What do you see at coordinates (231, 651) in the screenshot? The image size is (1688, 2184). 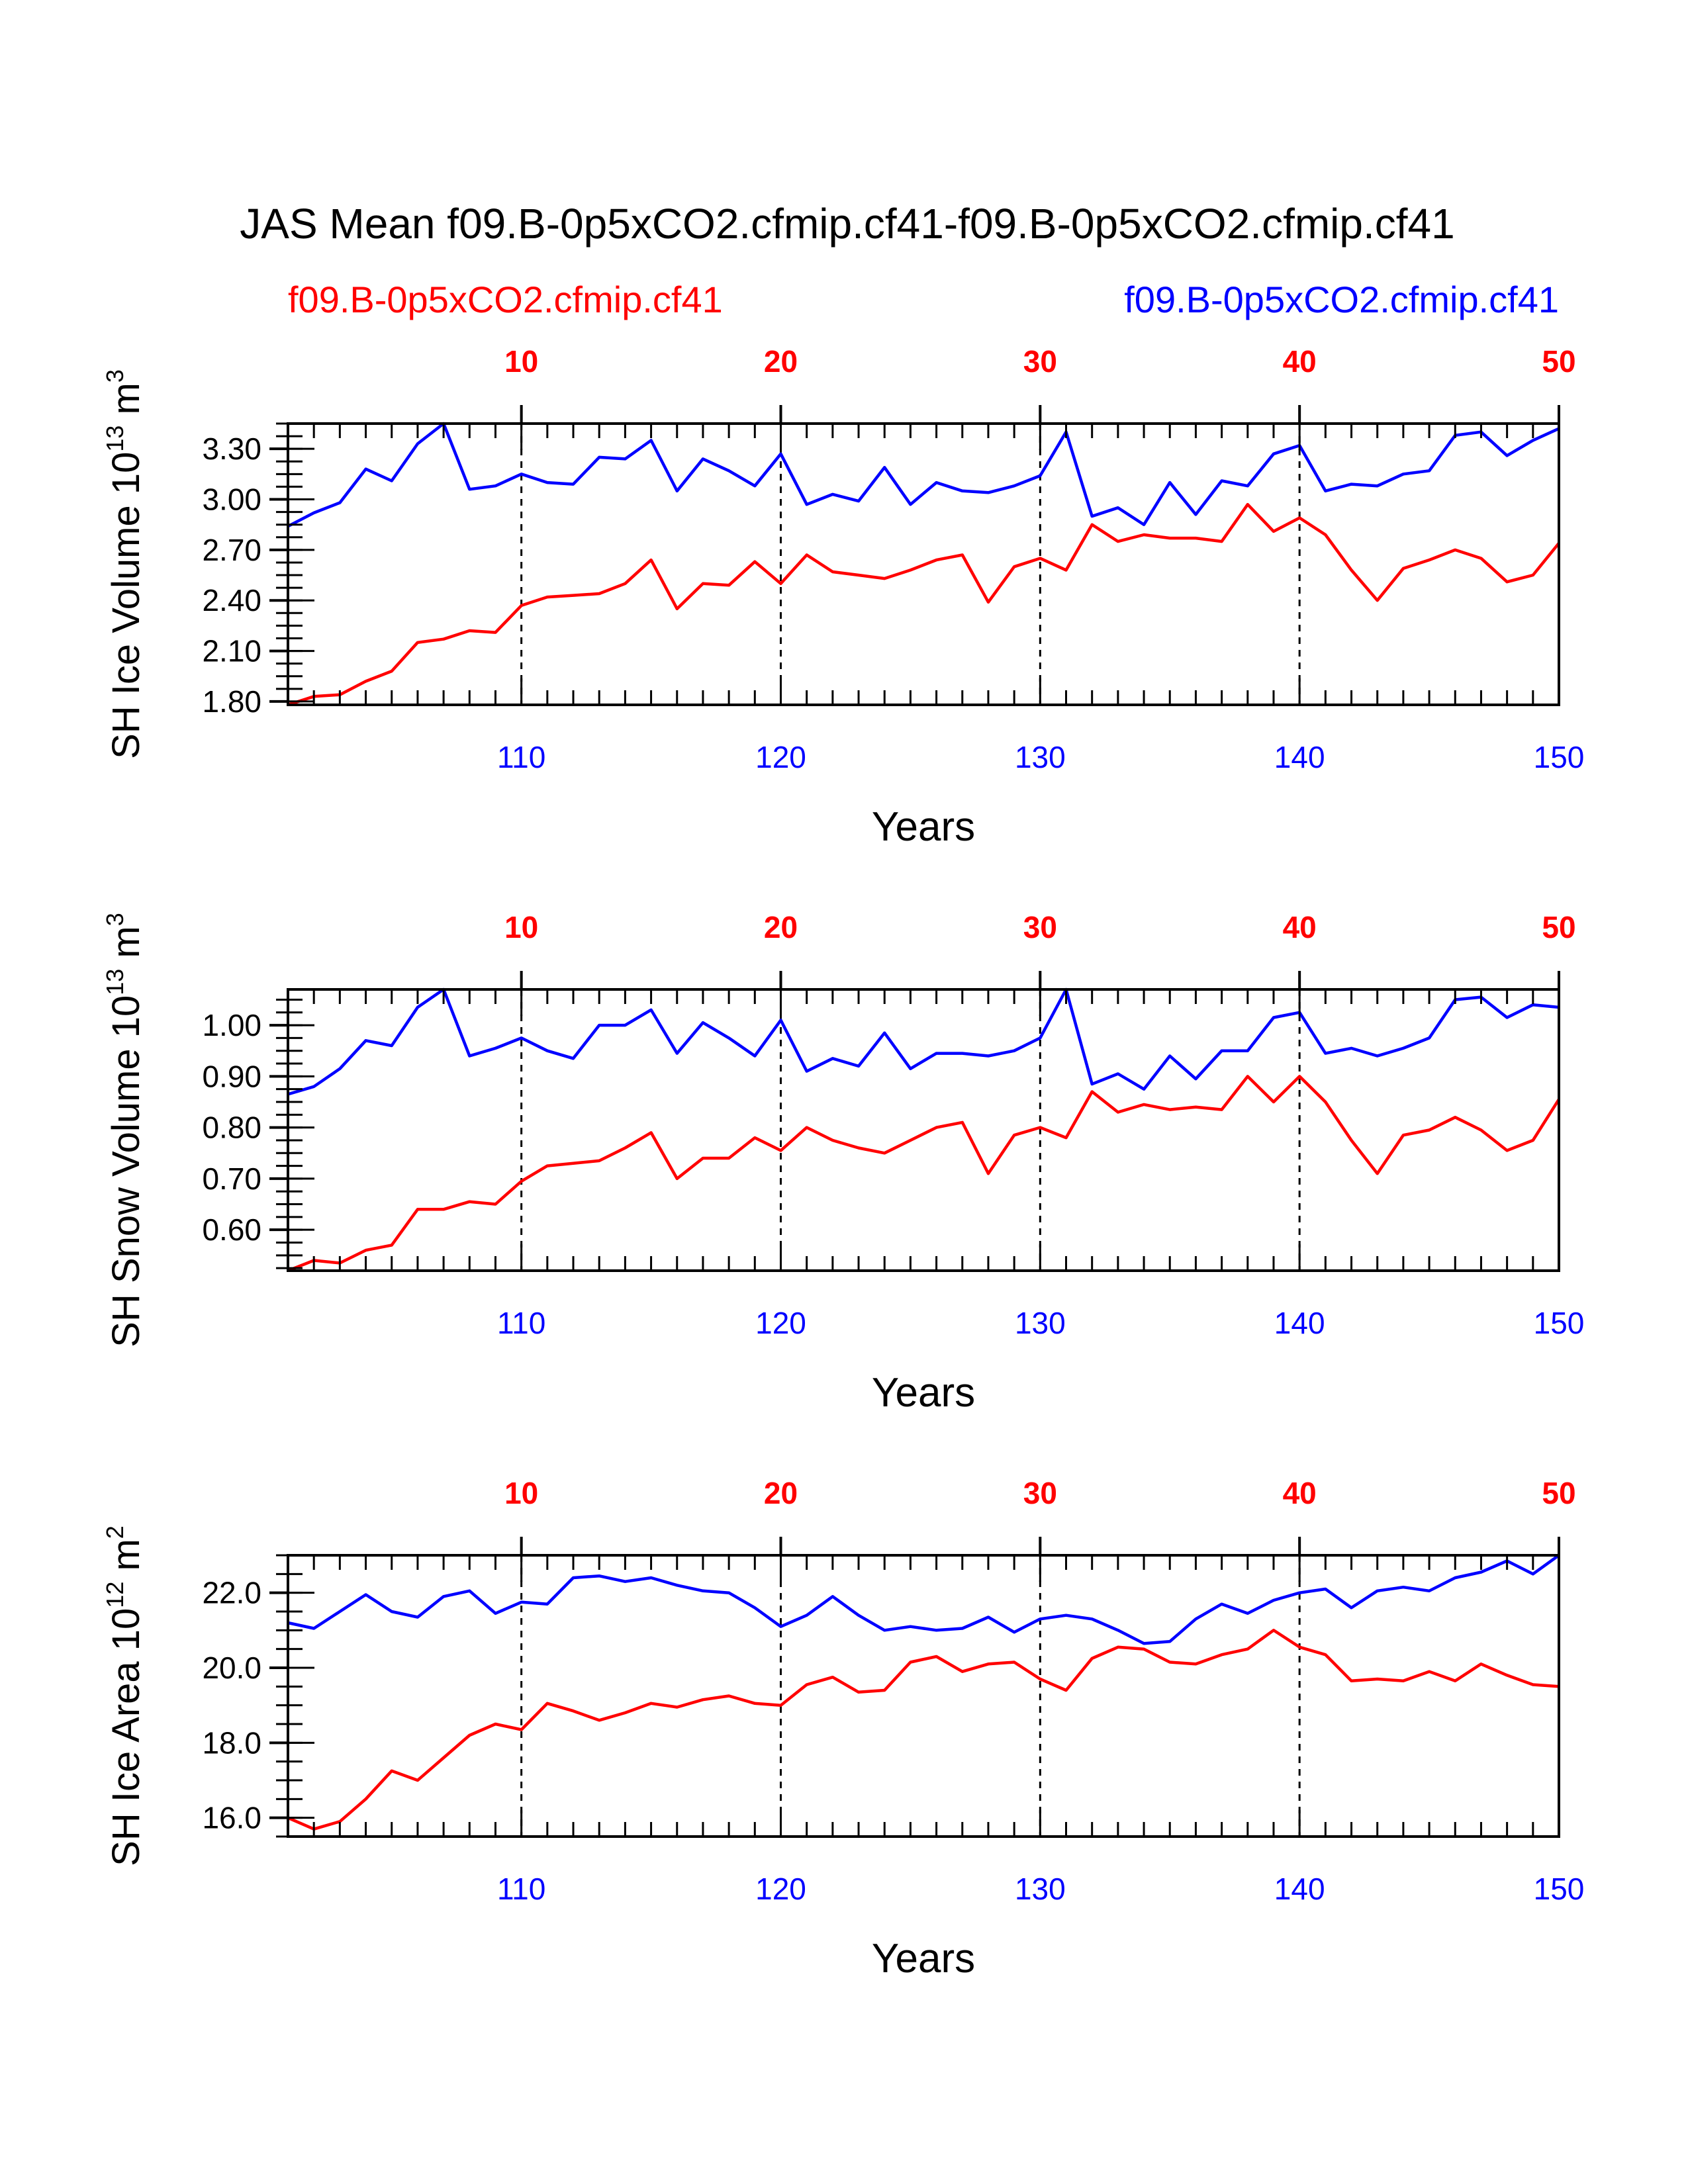 I see `y-tick-label: 2.10` at bounding box center [231, 651].